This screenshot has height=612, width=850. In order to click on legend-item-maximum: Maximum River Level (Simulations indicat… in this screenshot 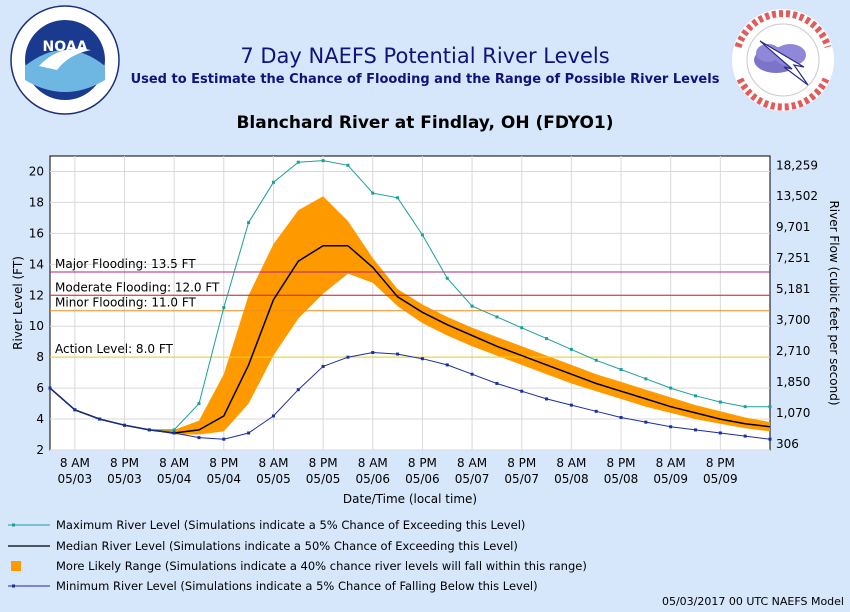, I will do `click(265, 525)`.